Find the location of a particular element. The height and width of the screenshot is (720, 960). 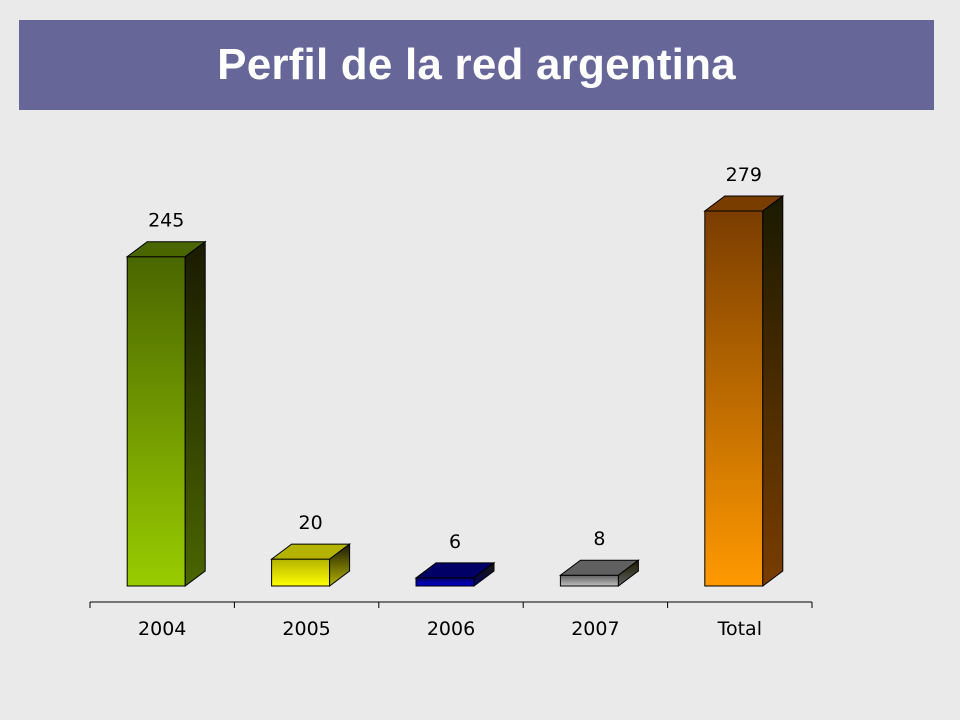

bar-2005 is located at coordinates (311, 565).